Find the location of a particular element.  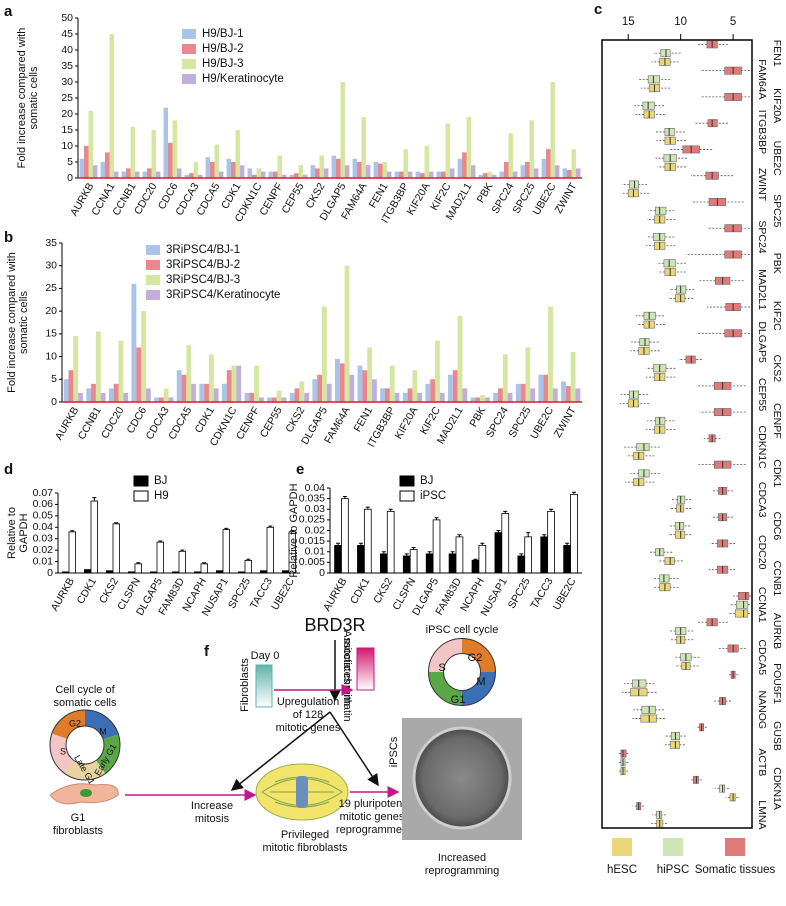

phase: S is located at coordinates (63, 751).